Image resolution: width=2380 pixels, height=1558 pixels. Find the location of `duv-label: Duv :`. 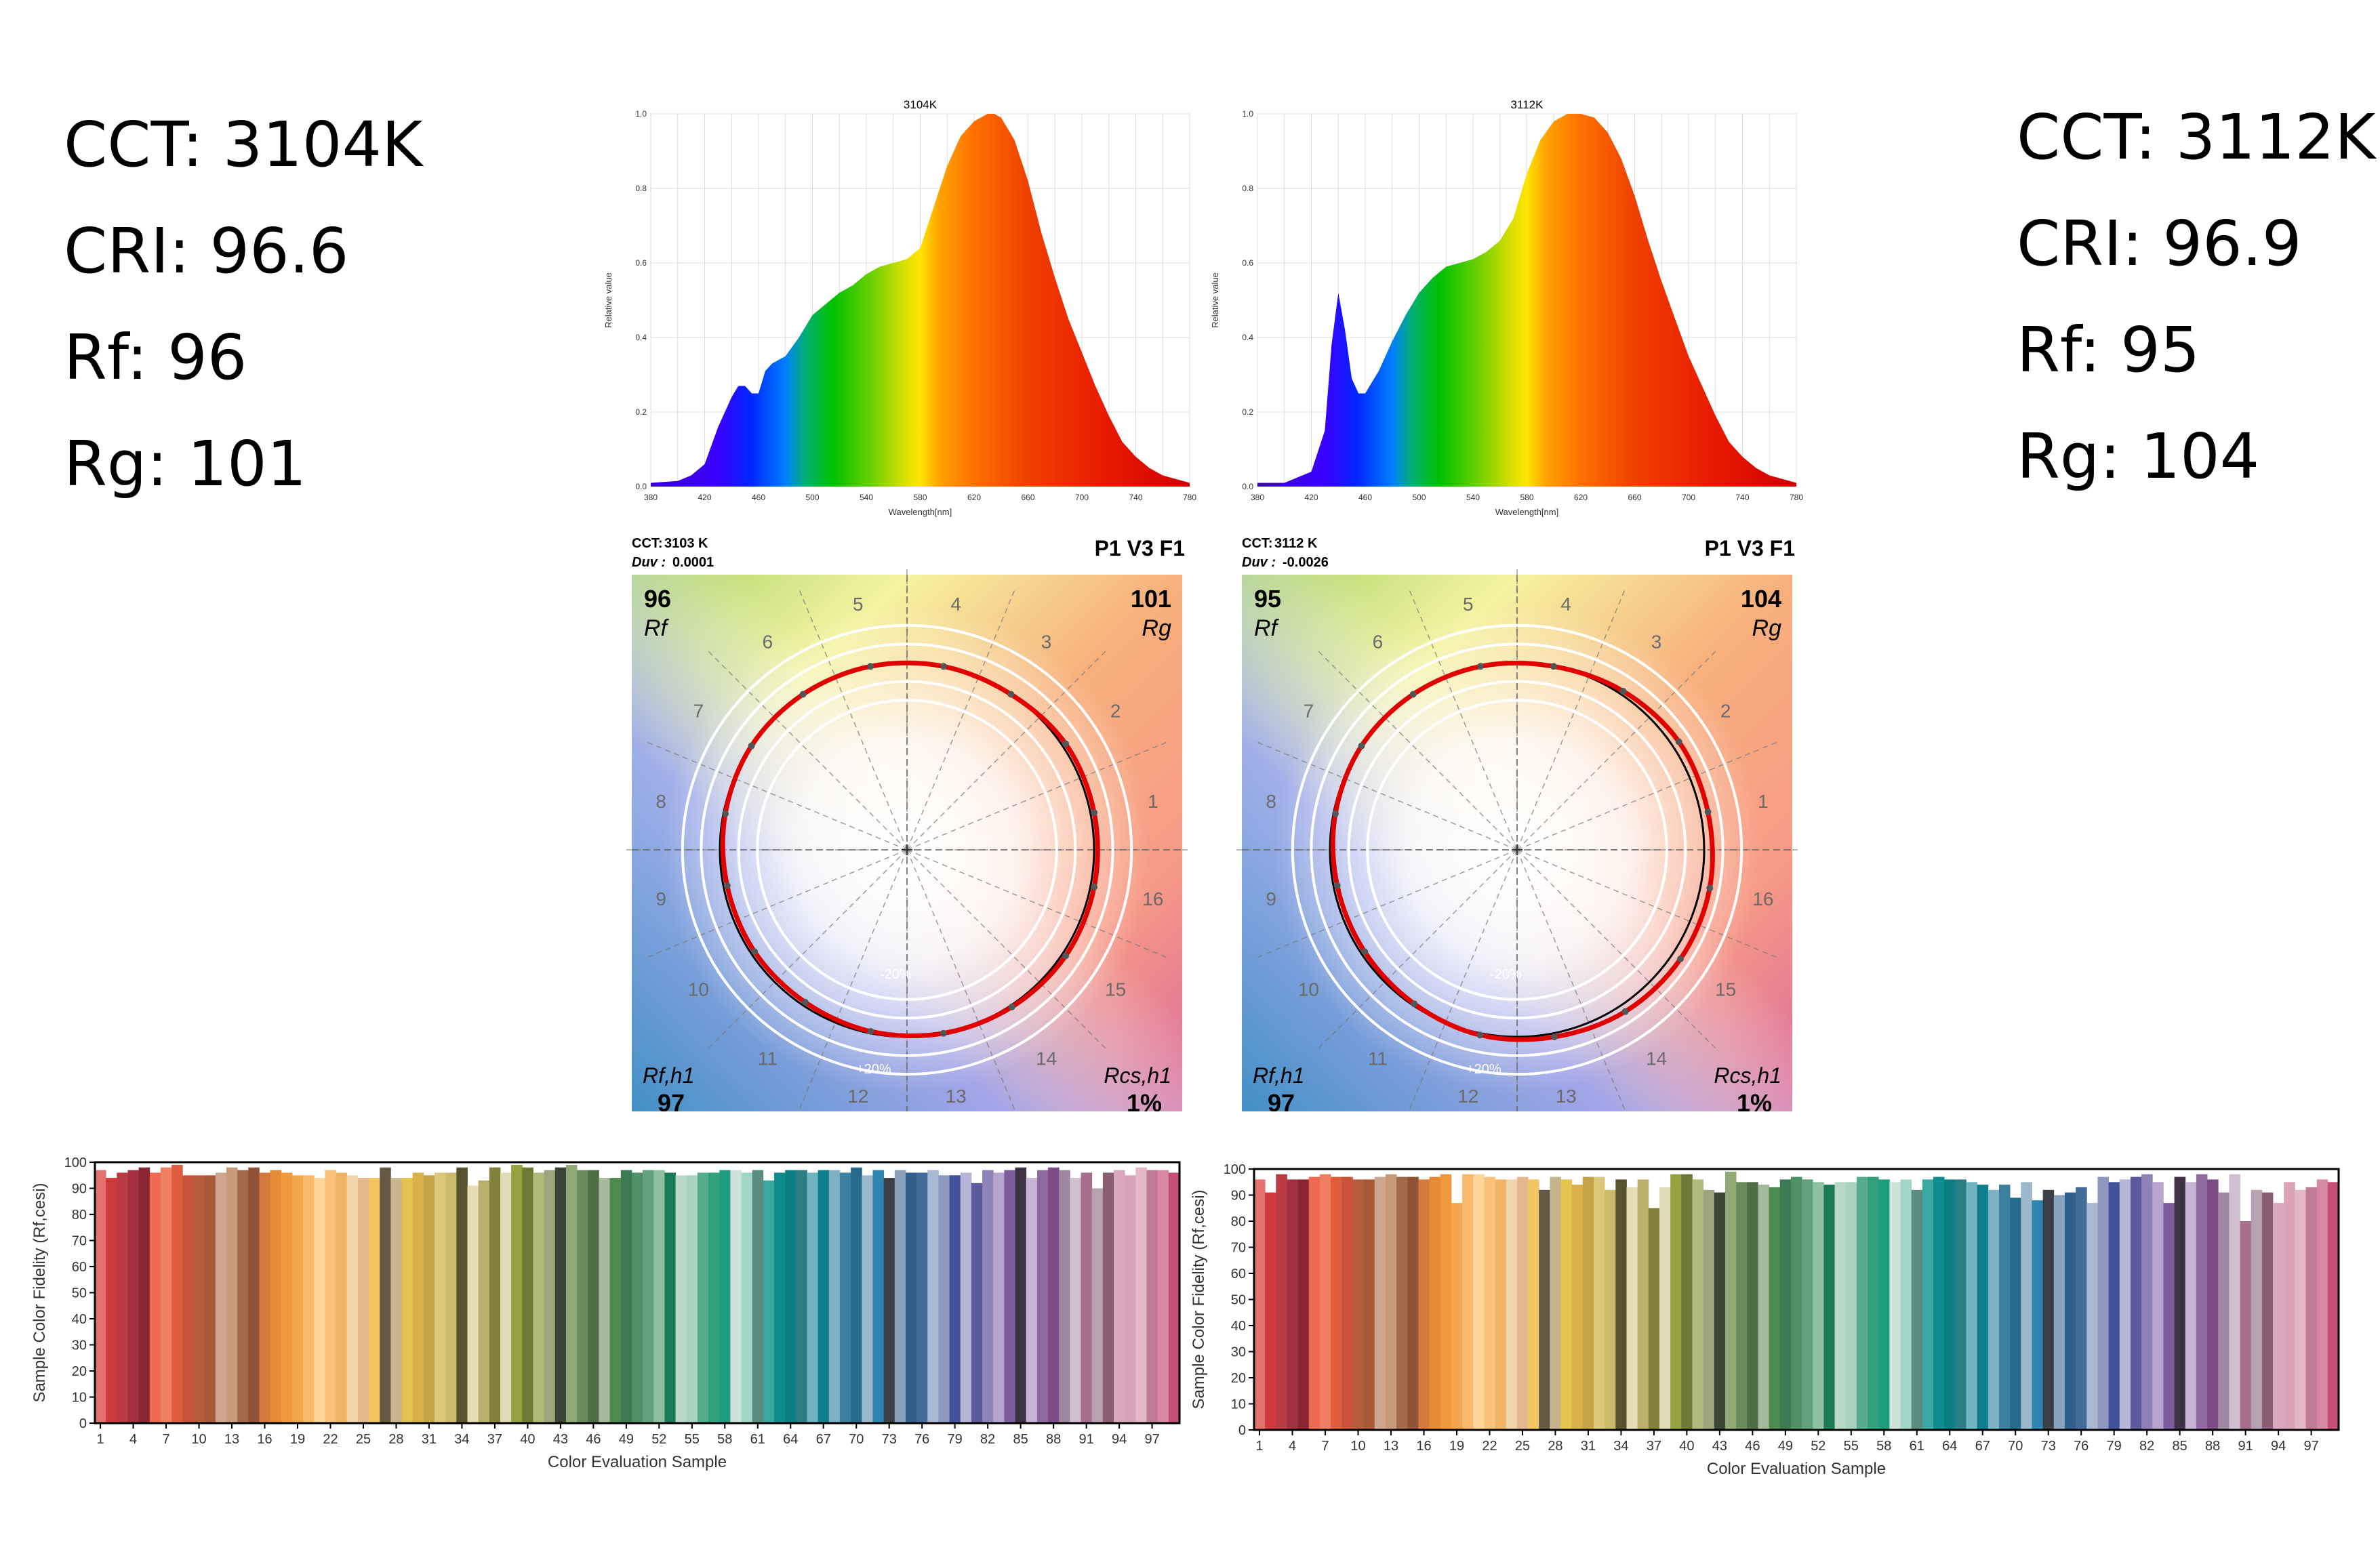

duv-label: Duv : is located at coordinates (1259, 562).